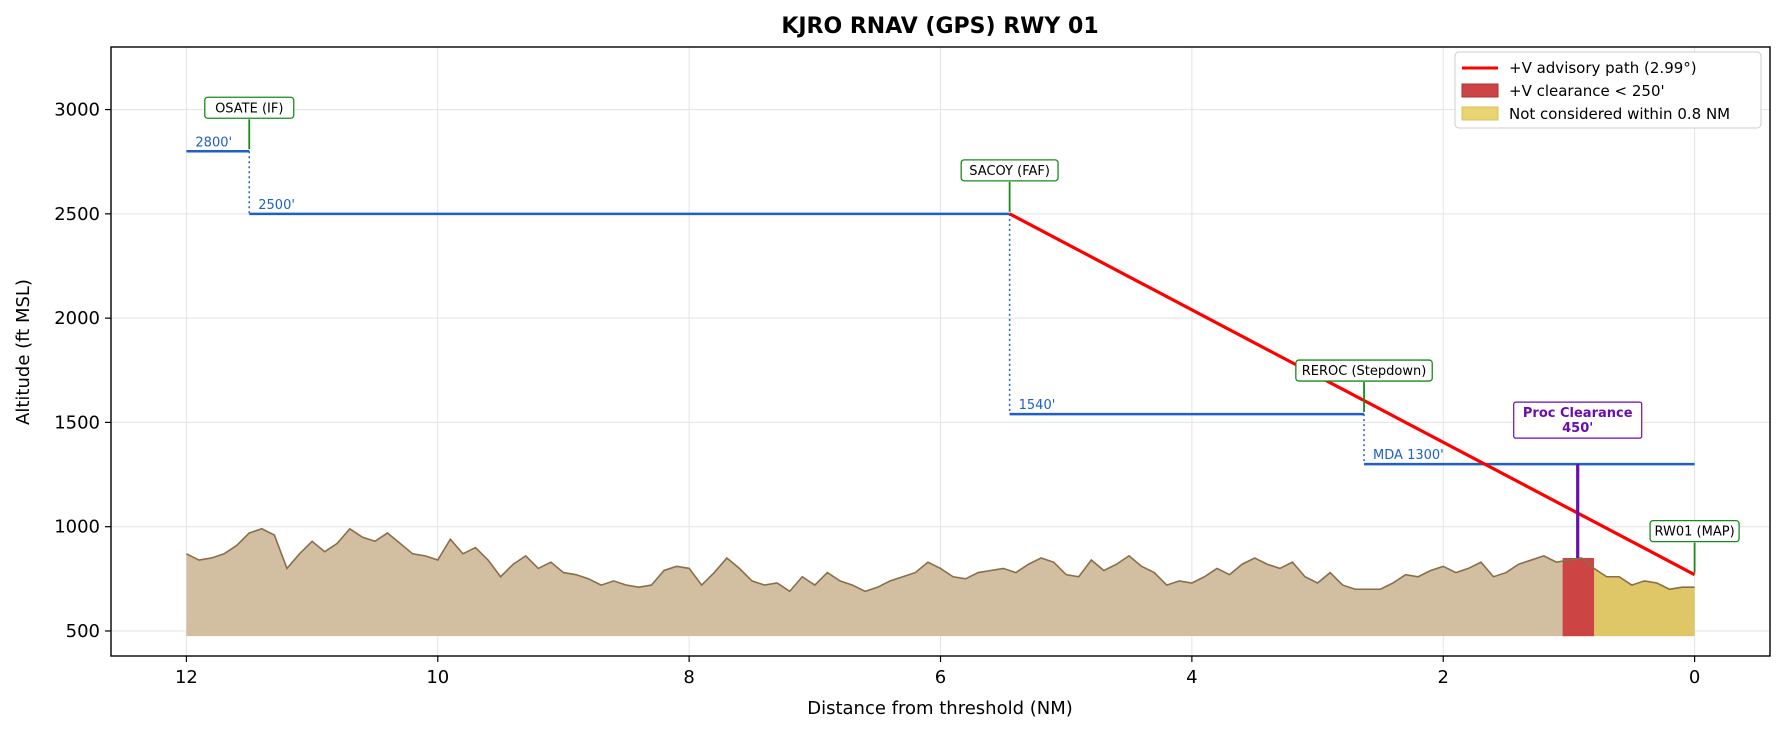 The width and height of the screenshot is (1783, 734). I want to click on fix-label: OSATE (IF), so click(249, 108).